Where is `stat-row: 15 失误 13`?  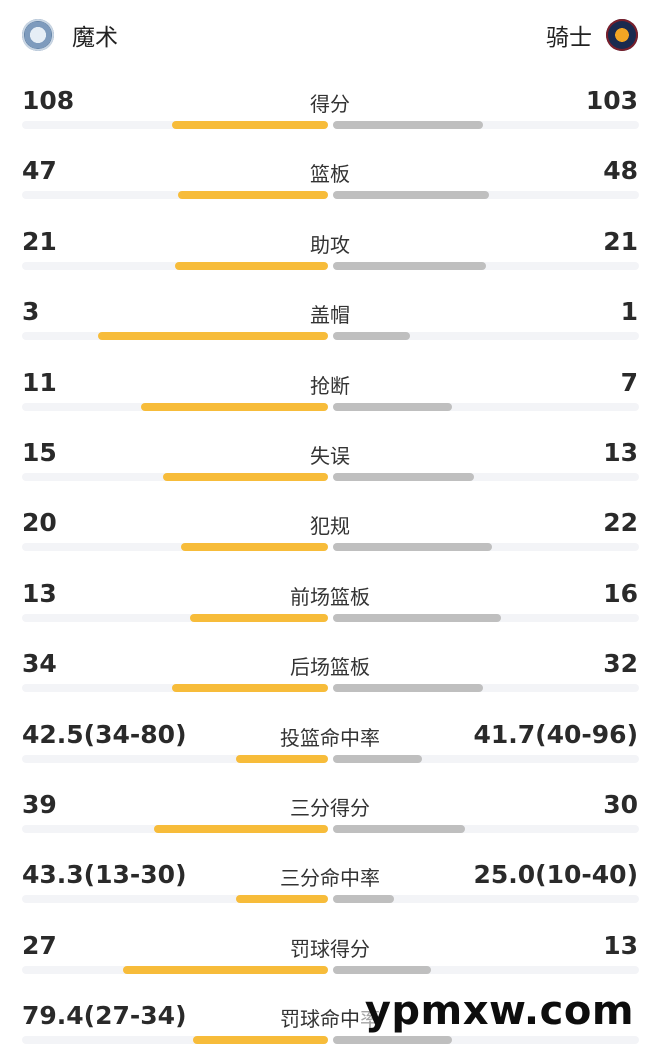
stat-row: 15 失误 13 is located at coordinates (330, 459).